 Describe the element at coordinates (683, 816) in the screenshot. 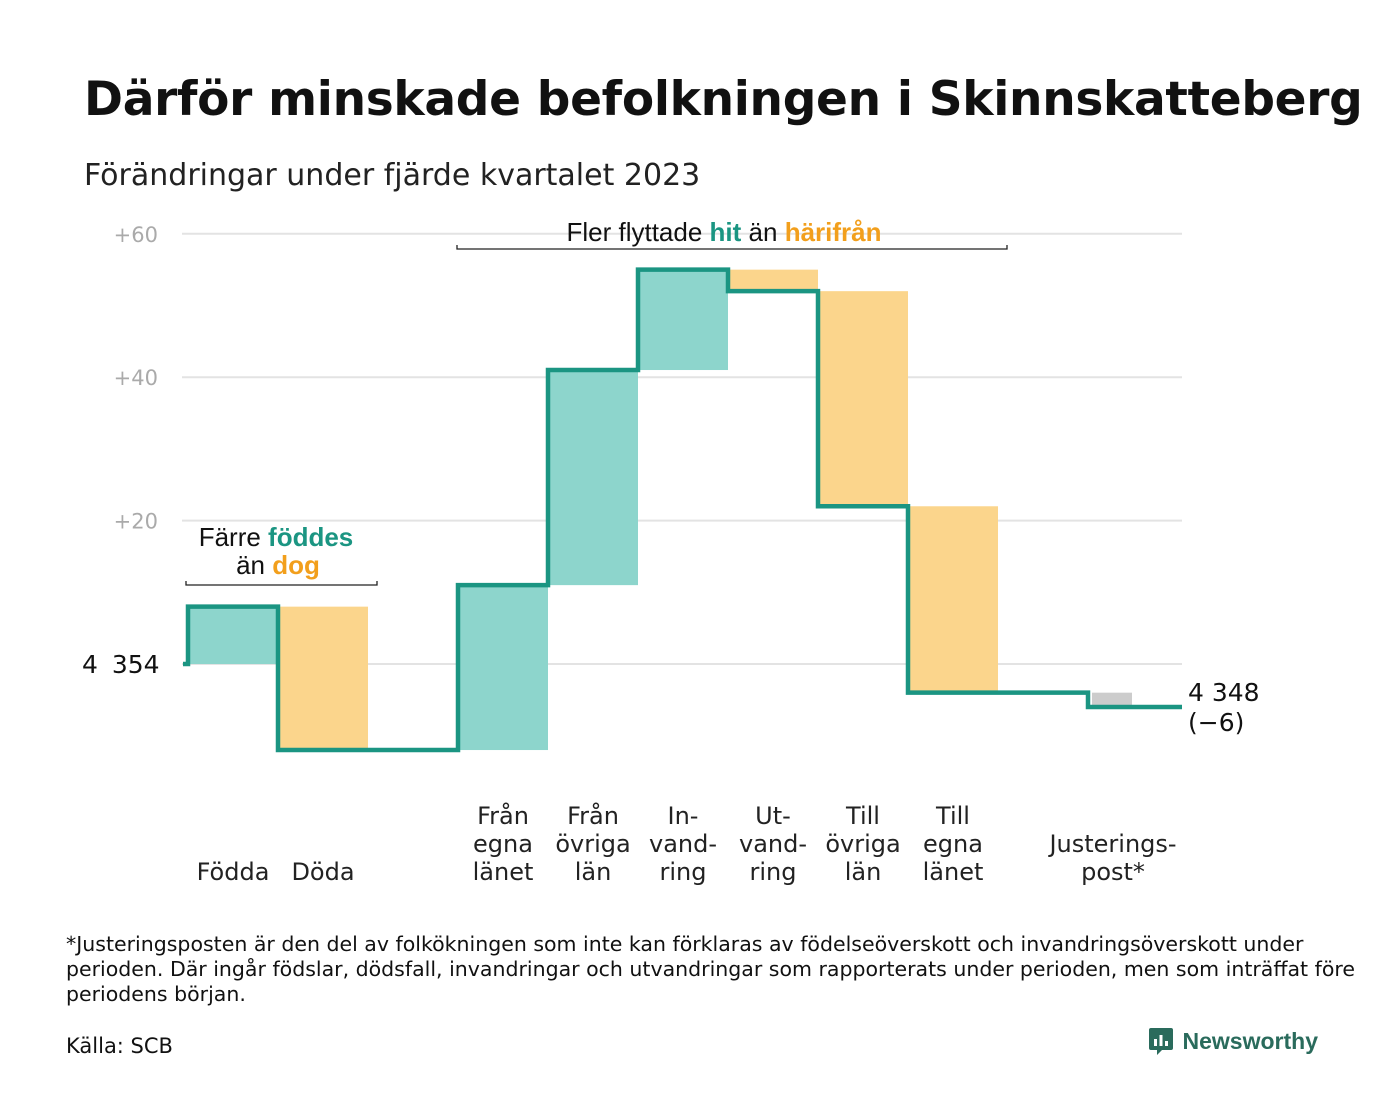

I see `category-label: In-` at that location.